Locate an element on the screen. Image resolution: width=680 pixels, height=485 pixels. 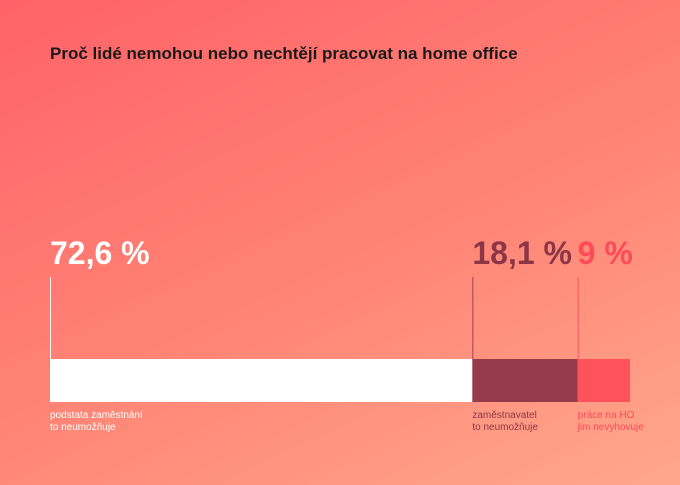
category-label-1-line-1: podstata zaměstnání is located at coordinates (96, 415).